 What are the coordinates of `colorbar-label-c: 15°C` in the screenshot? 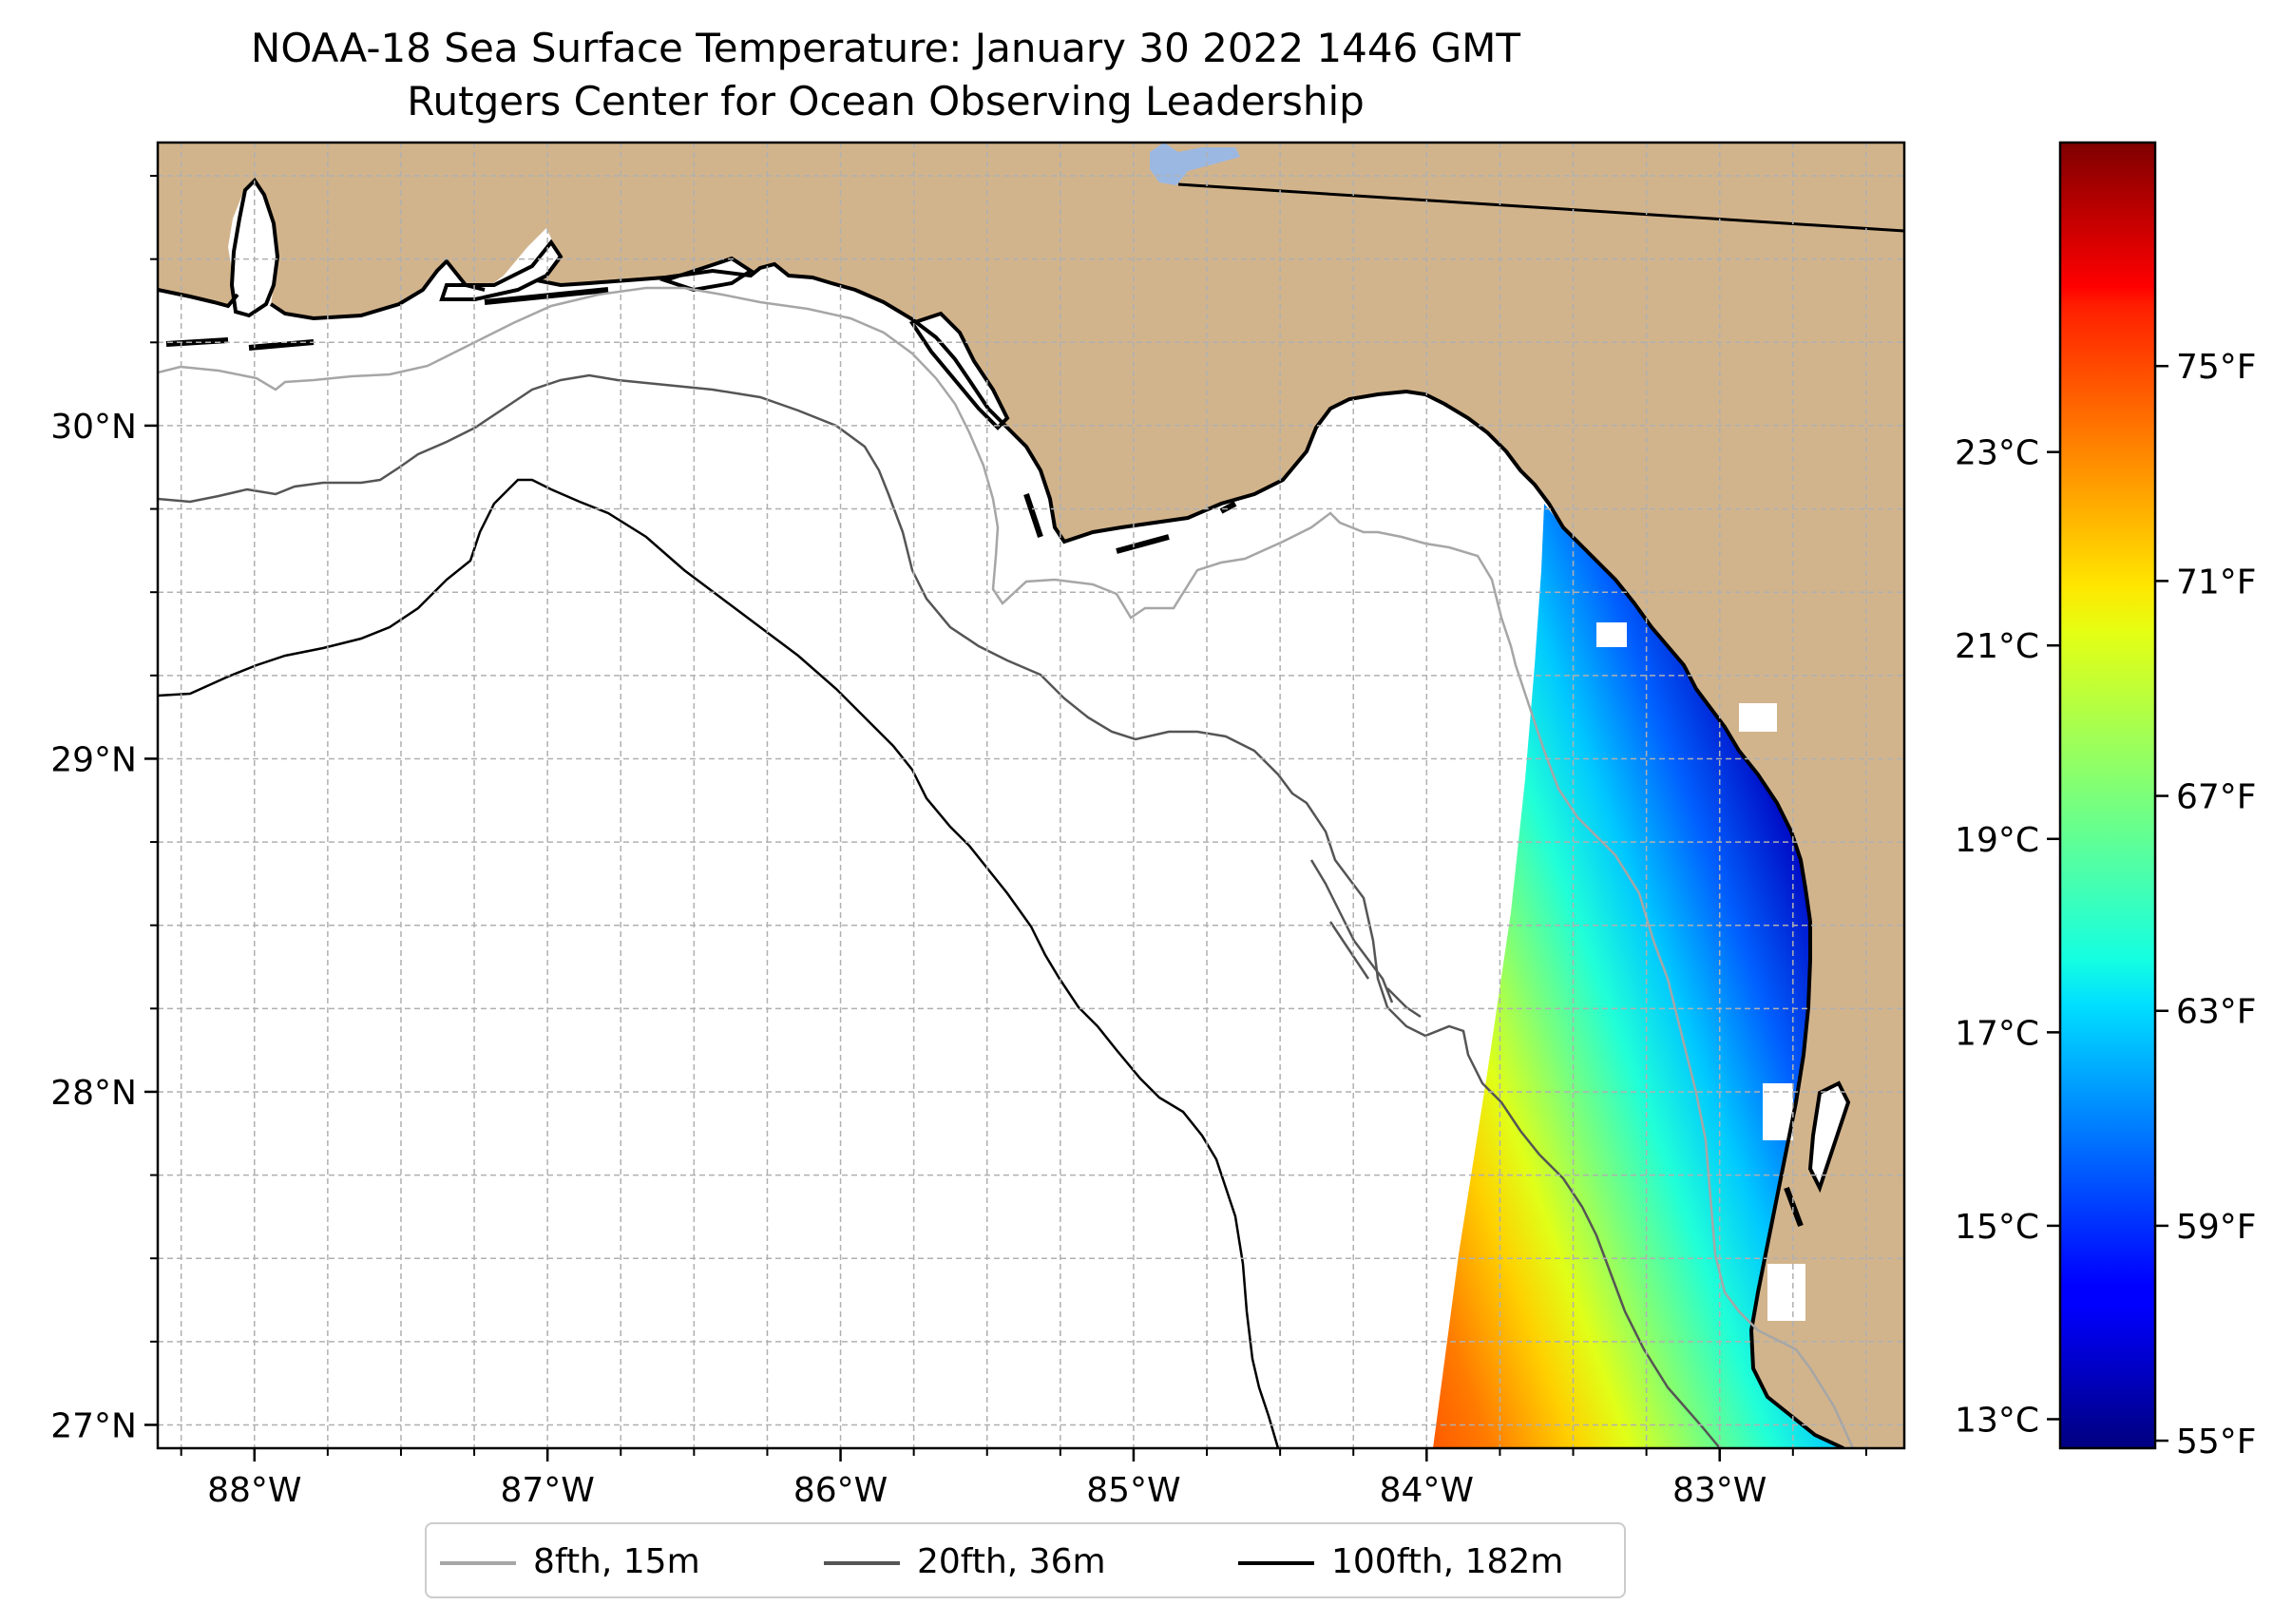 It's located at (1997, 1227).